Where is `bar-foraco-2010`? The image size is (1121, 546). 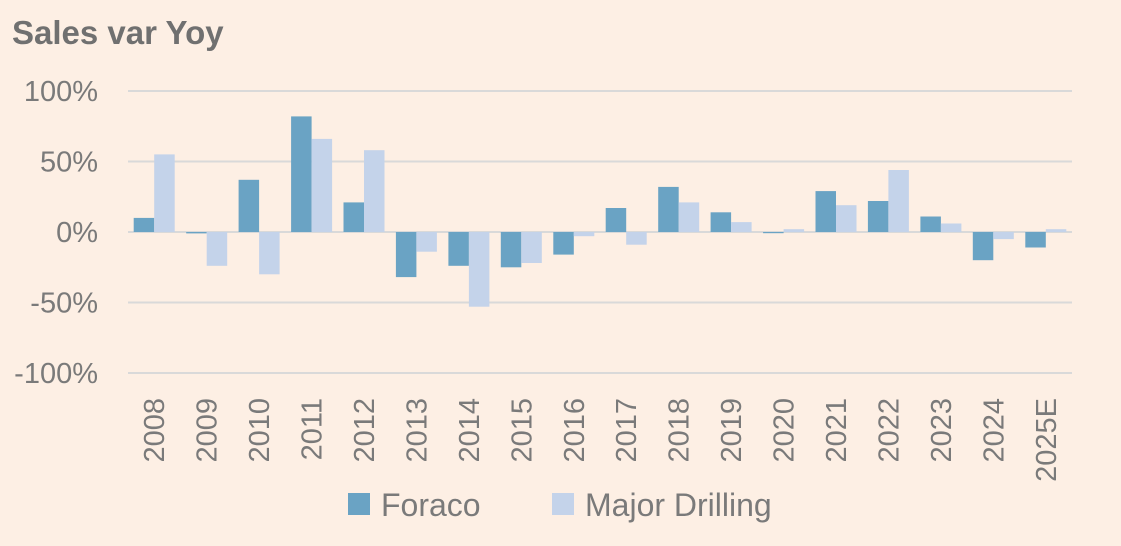
bar-foraco-2010 is located at coordinates (249, 205).